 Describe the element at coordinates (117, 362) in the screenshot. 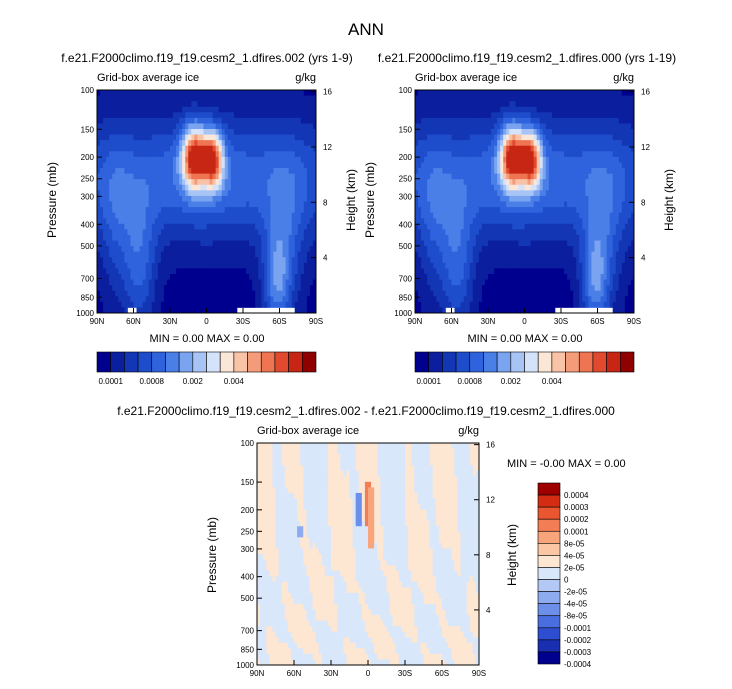

I see `colorbar-swatch` at that location.